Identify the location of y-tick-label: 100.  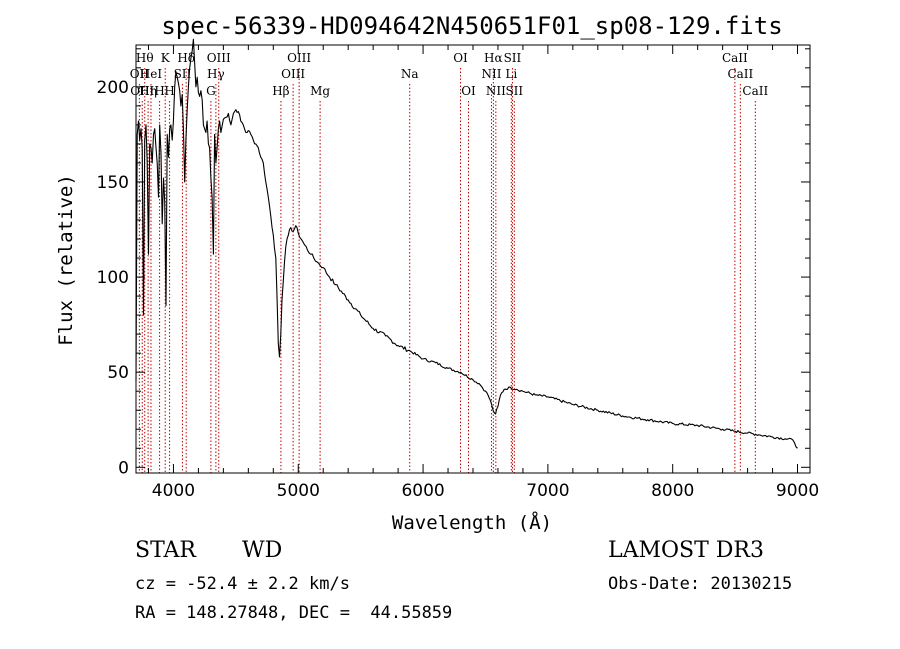
(113, 278).